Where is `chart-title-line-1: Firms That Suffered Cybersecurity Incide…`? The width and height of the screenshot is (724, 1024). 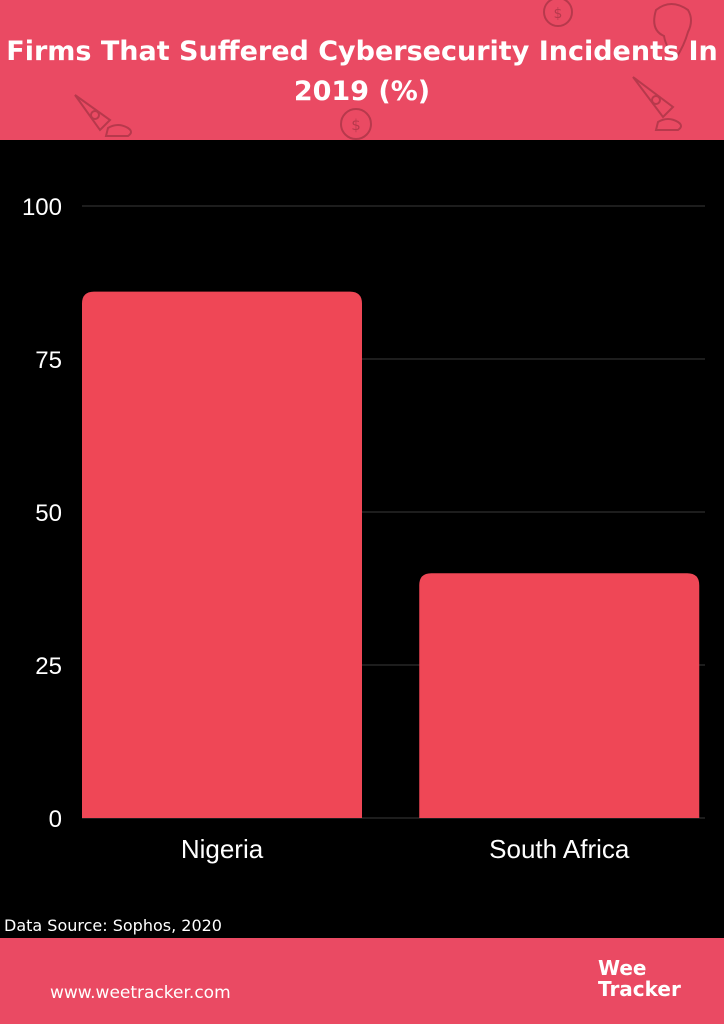
chart-title-line-1: Firms That Suffered Cybersecurity Incide… is located at coordinates (362, 51).